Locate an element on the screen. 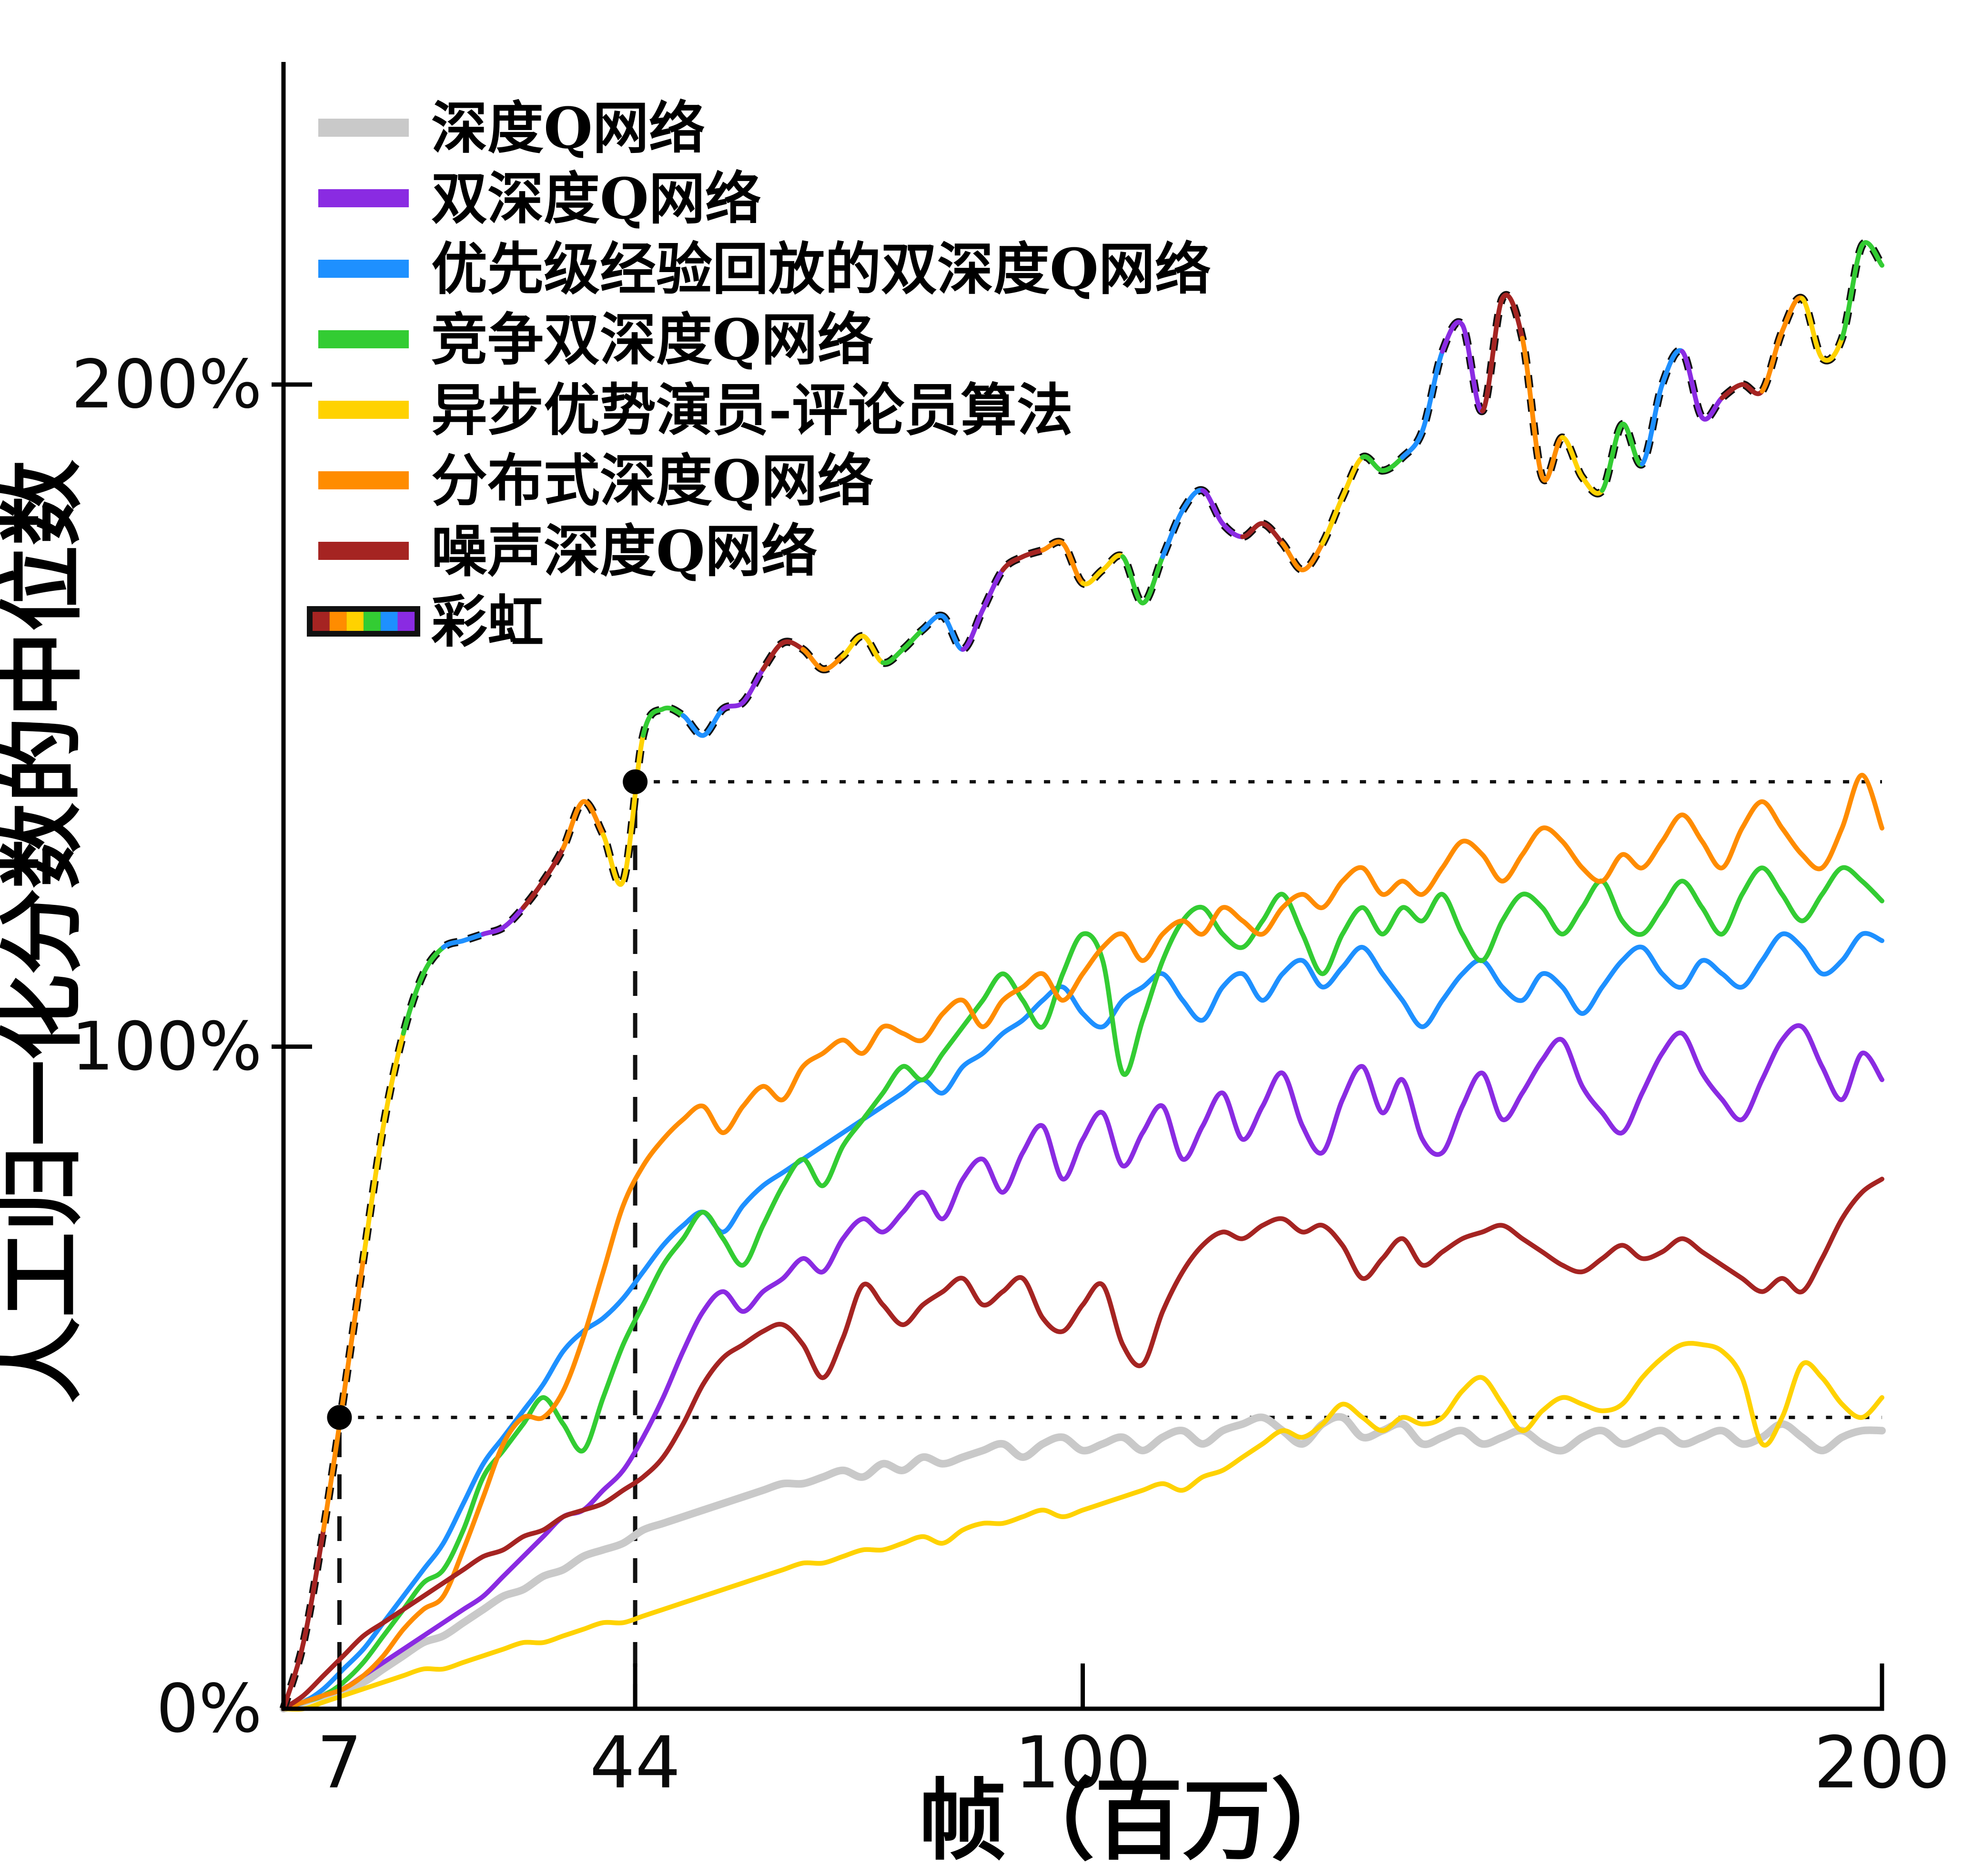 The height and width of the screenshot is (1876, 1973). legend-label: 噪声深度Q网络 is located at coordinates (624, 551).